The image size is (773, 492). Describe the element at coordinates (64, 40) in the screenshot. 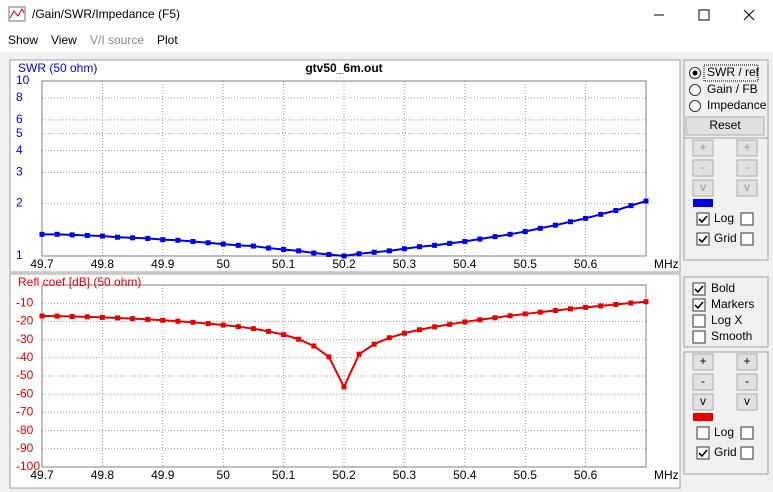

I see `menu-item: View` at that location.